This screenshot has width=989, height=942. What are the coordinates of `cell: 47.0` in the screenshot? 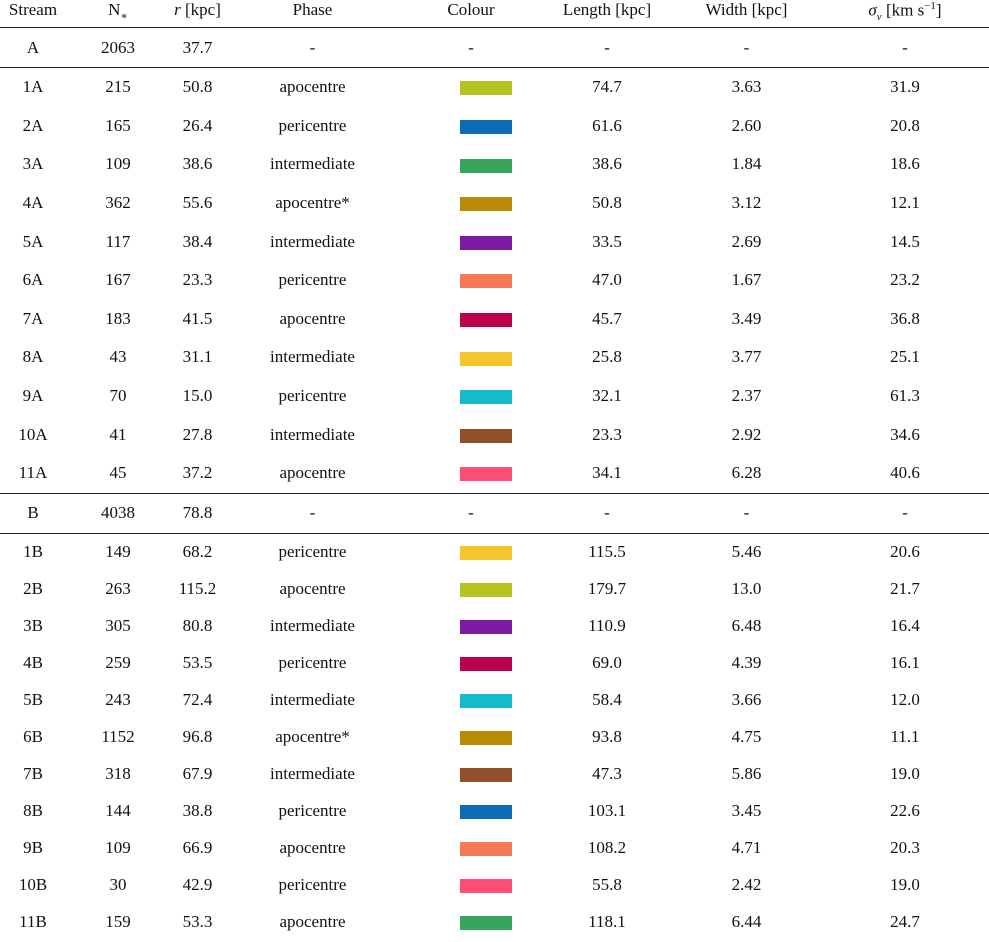 It's located at (607, 280).